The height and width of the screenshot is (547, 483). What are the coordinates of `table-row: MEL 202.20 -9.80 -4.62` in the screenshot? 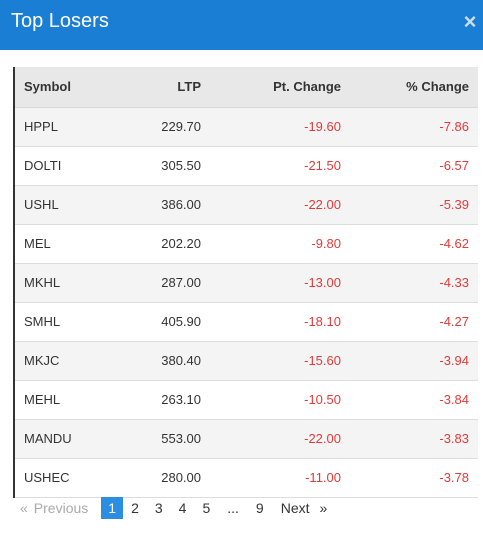 It's located at (246, 244).